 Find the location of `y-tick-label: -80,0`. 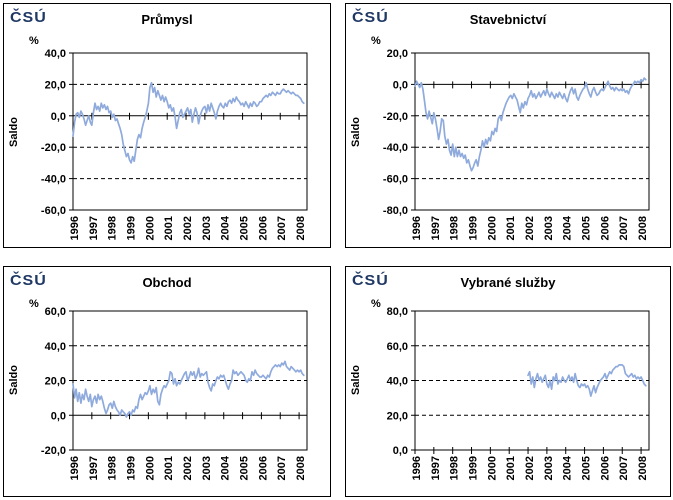

y-tick-label: -80,0 is located at coordinates (395, 211).